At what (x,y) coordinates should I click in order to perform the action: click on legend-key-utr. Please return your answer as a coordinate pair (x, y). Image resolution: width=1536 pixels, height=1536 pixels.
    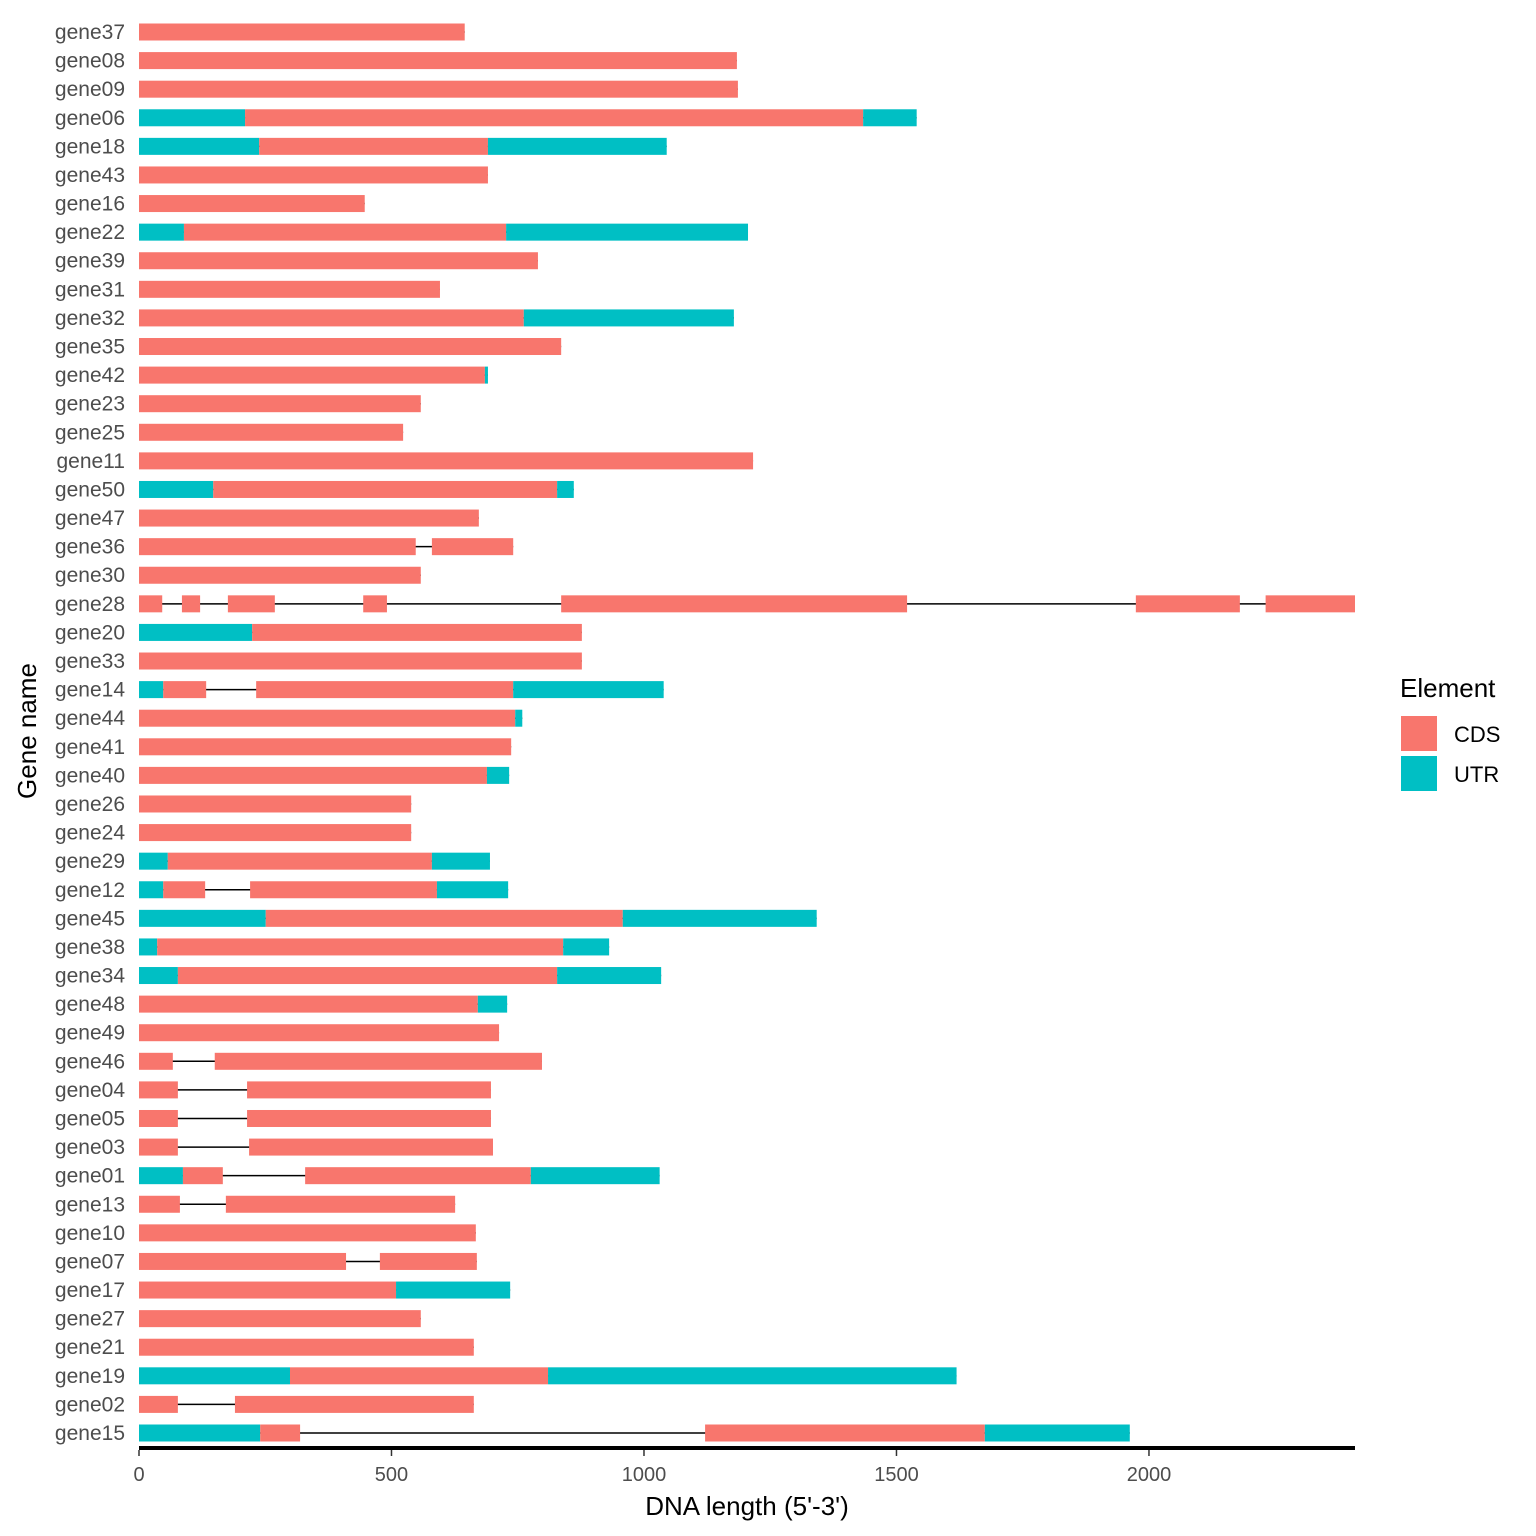
    Looking at the image, I should click on (1419, 773).